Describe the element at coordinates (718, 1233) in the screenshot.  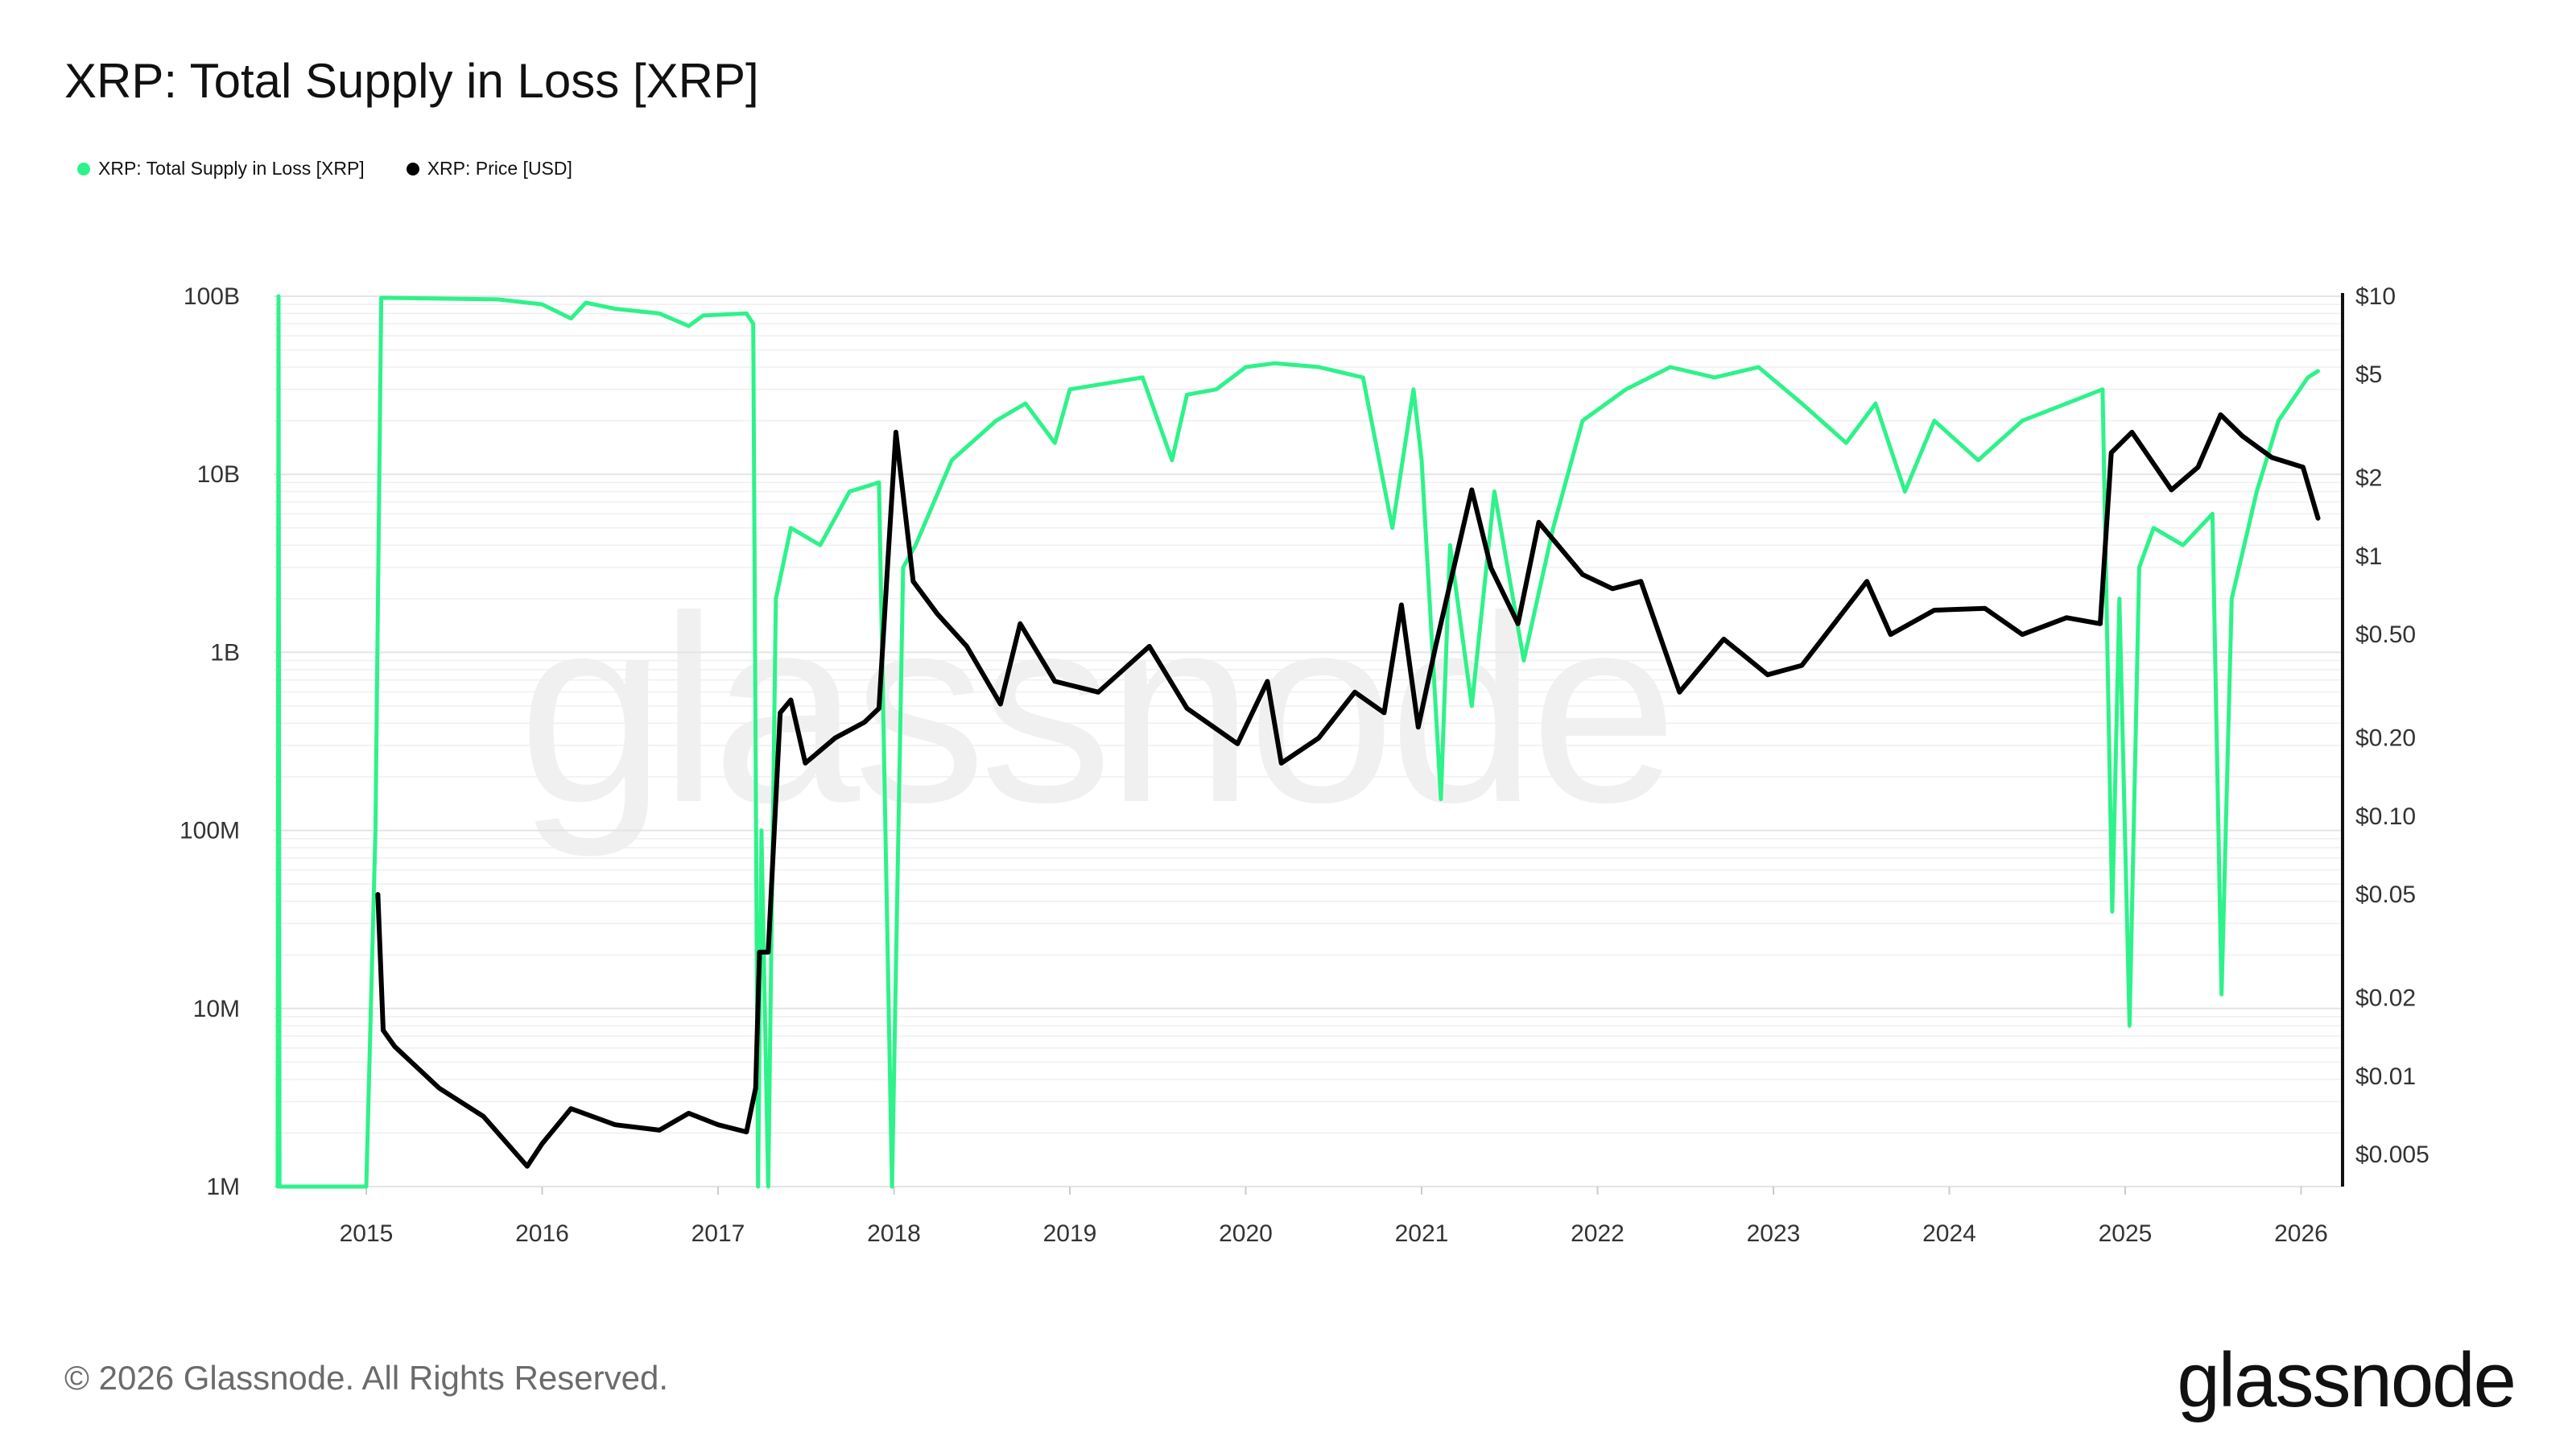
I see `x-tick-label: 2017` at that location.